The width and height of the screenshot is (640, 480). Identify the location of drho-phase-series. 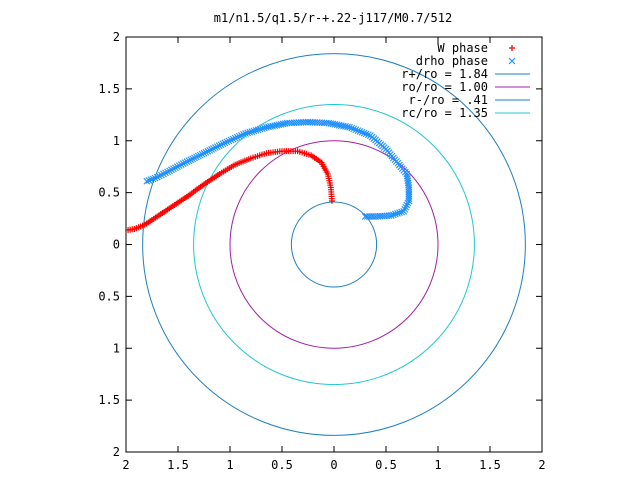
(278, 169).